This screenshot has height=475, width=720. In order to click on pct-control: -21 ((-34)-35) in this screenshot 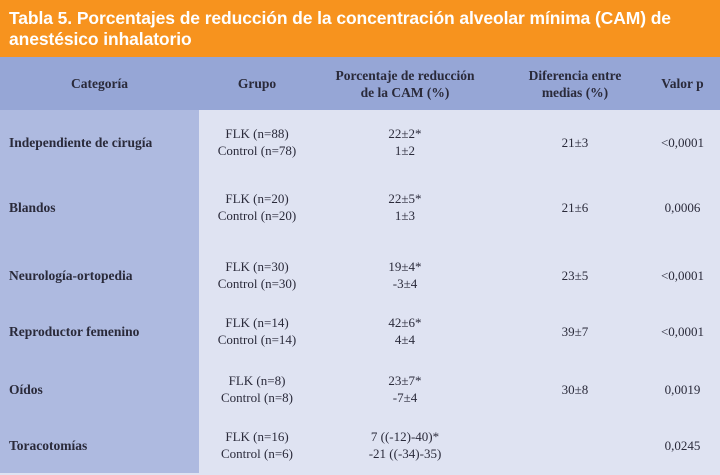, I will do `click(405, 453)`.